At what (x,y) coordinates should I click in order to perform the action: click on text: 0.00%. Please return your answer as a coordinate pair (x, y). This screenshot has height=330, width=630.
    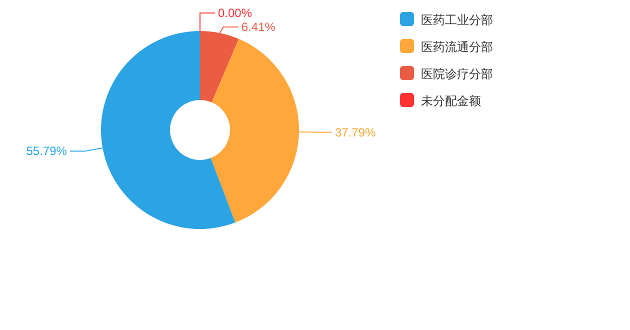
    Looking at the image, I should click on (235, 13).